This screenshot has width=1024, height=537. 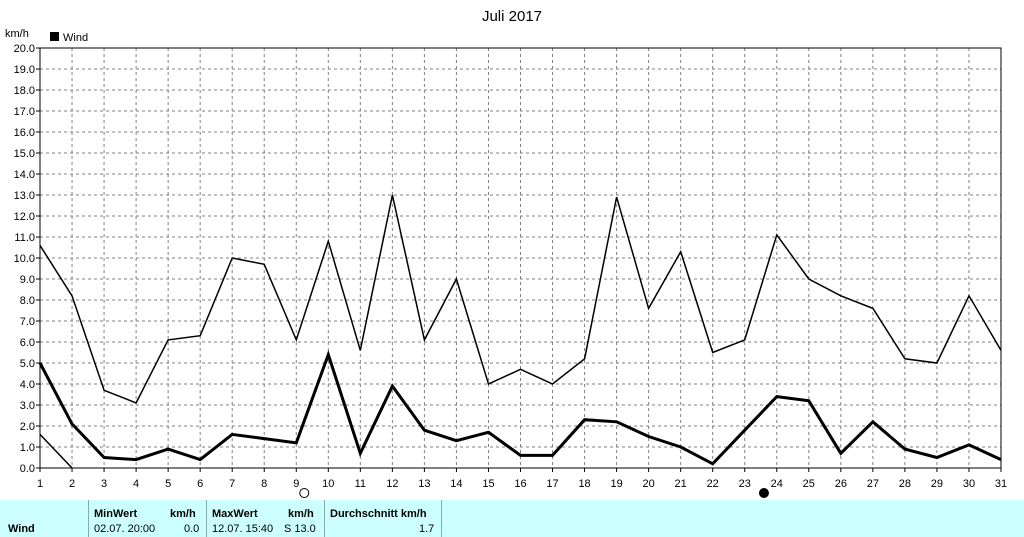 I want to click on x-tick-label: 29, so click(x=937, y=484).